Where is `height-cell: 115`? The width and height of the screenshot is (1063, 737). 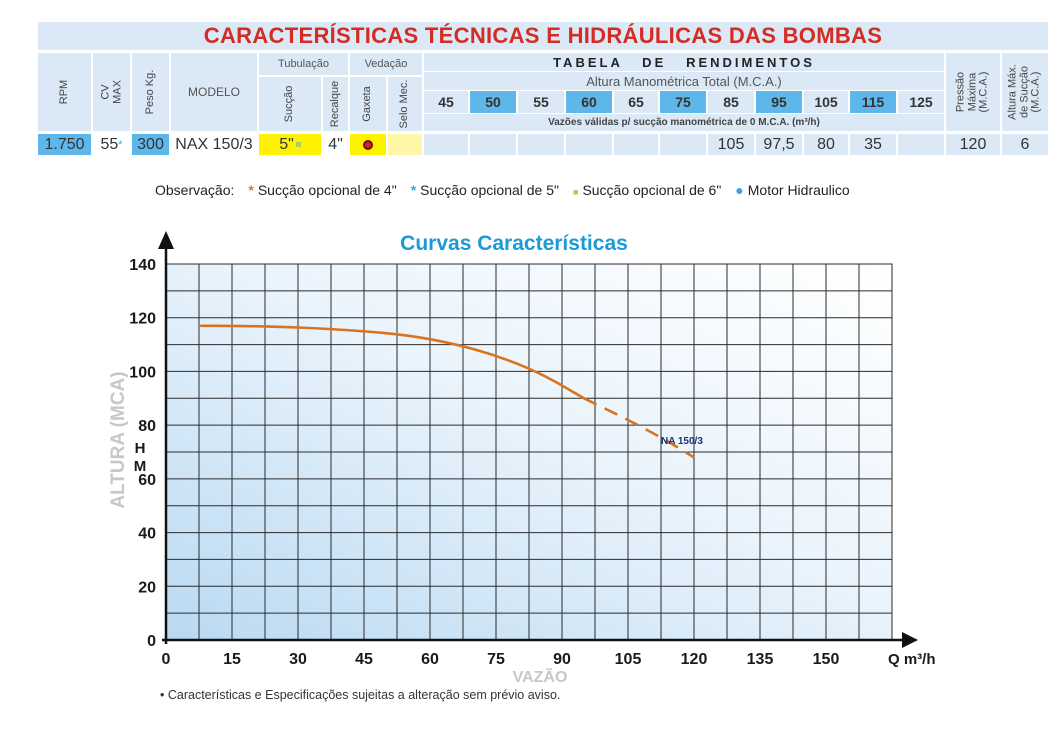 height-cell: 115 is located at coordinates (873, 102).